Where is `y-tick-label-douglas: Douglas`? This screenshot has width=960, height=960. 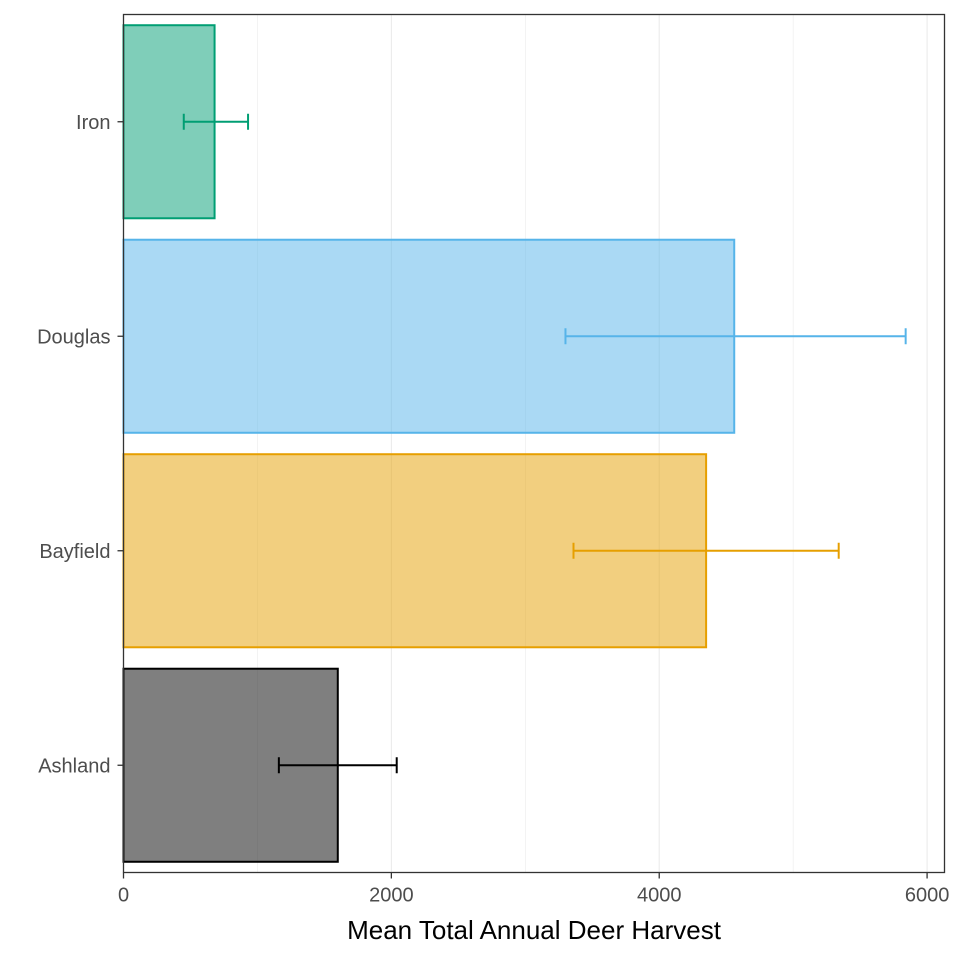
y-tick-label-douglas: Douglas is located at coordinates (73, 337).